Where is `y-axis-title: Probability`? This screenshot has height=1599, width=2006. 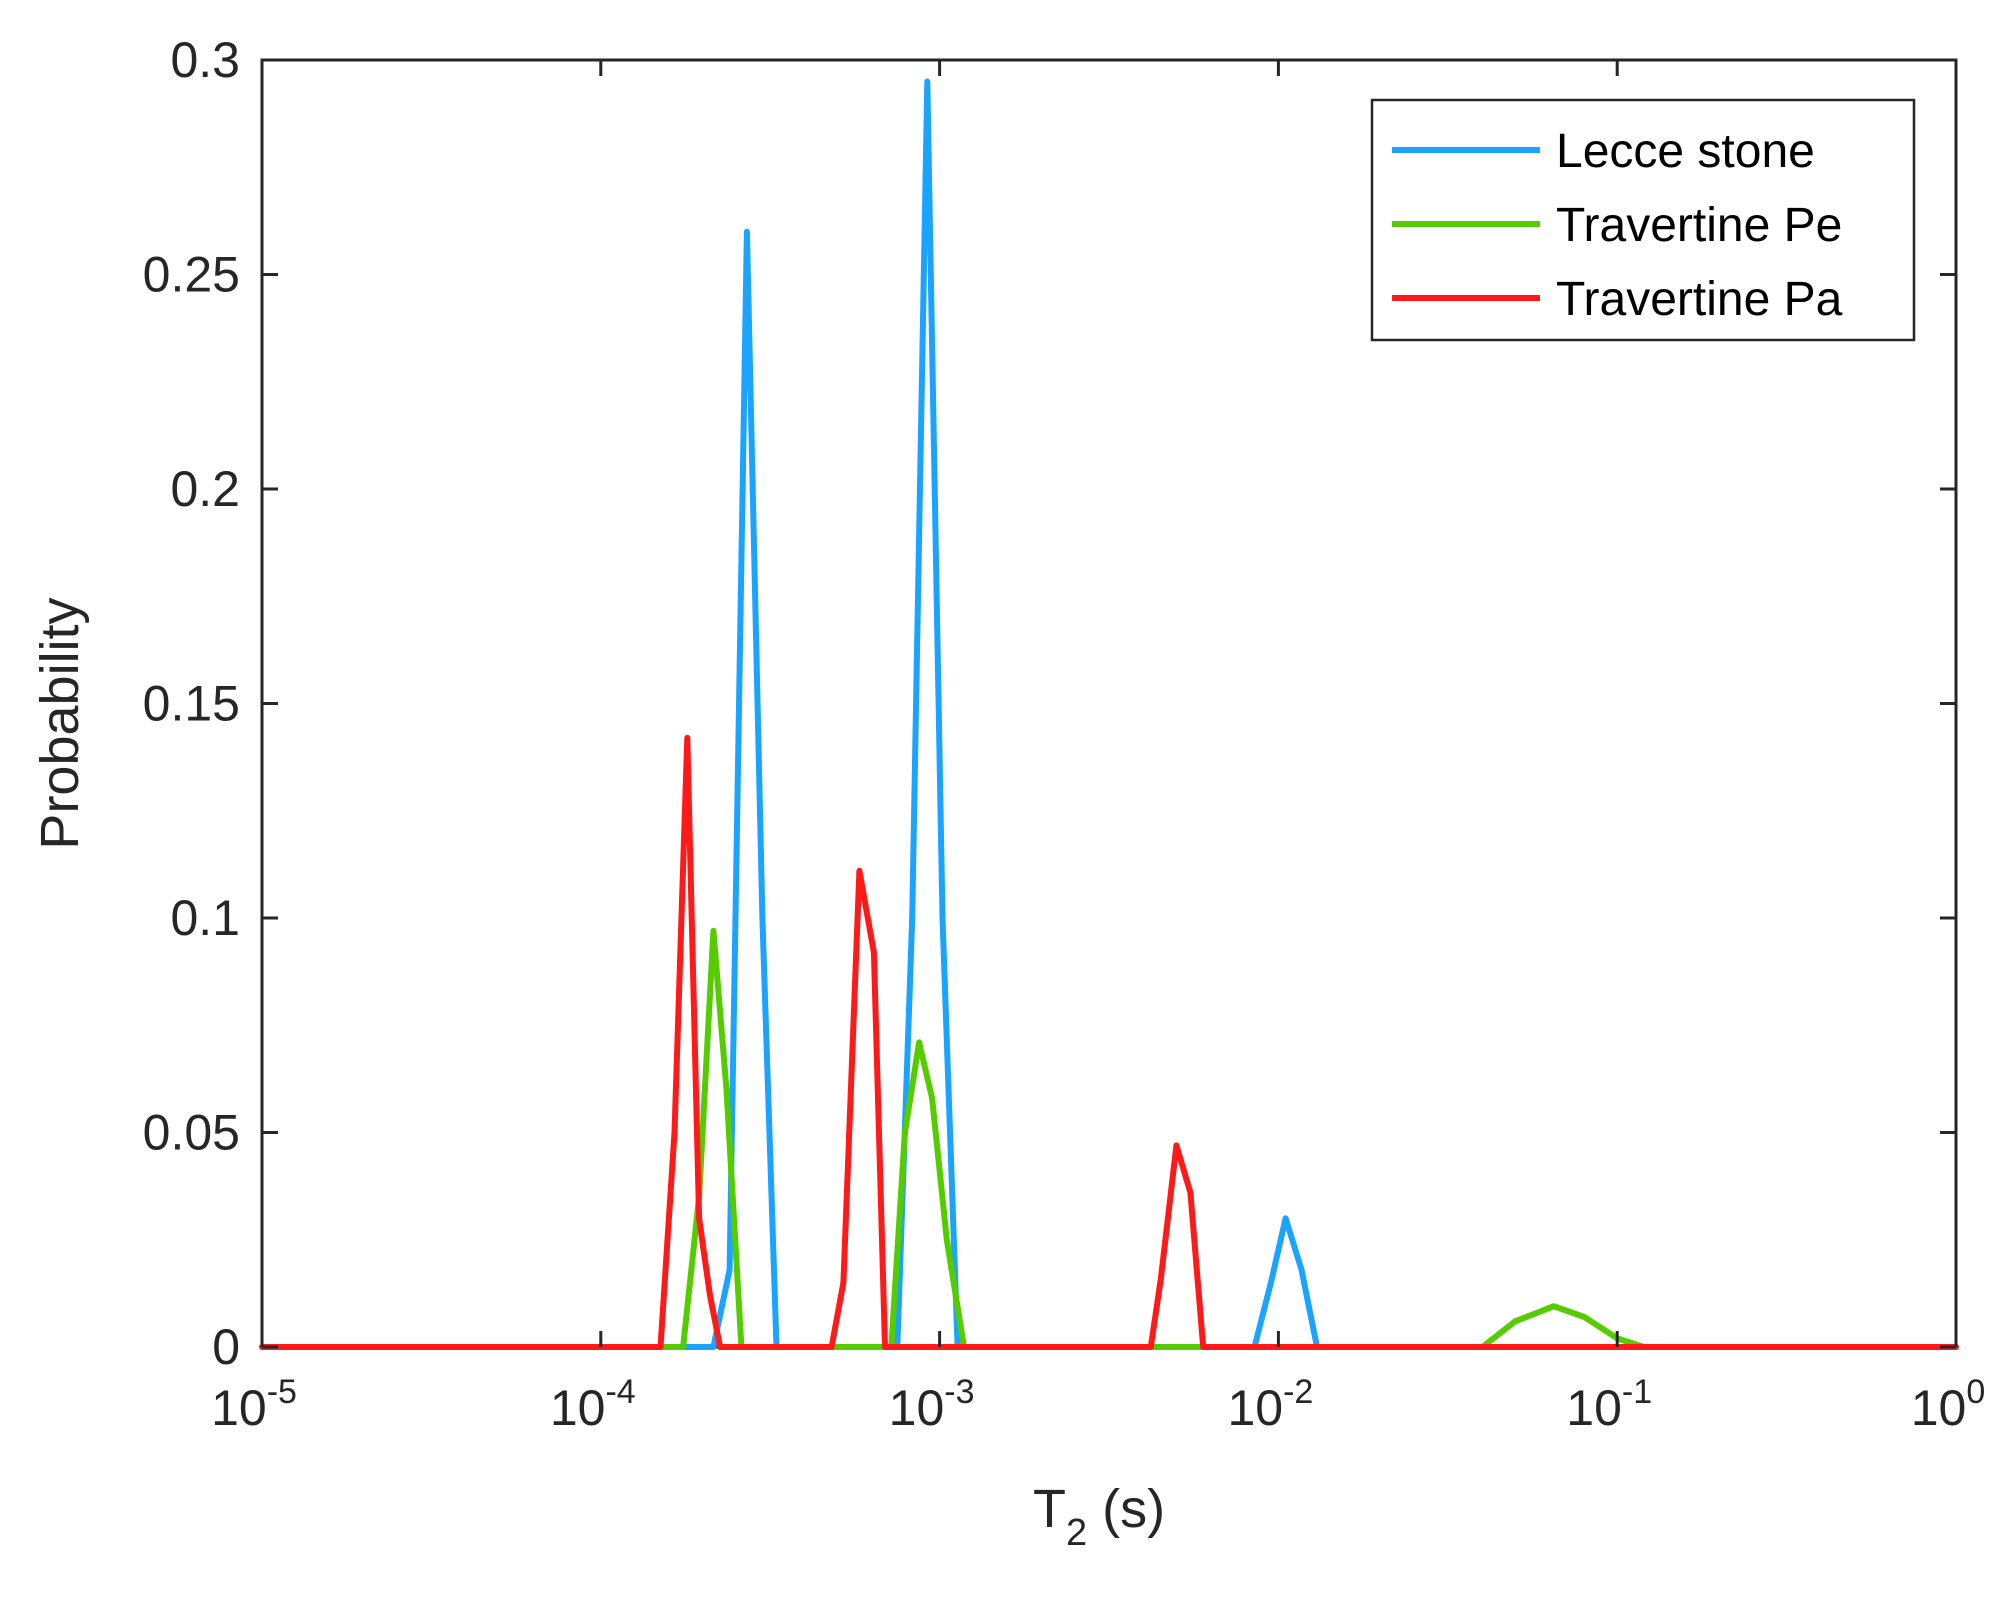 y-axis-title: Probability is located at coordinates (60, 723).